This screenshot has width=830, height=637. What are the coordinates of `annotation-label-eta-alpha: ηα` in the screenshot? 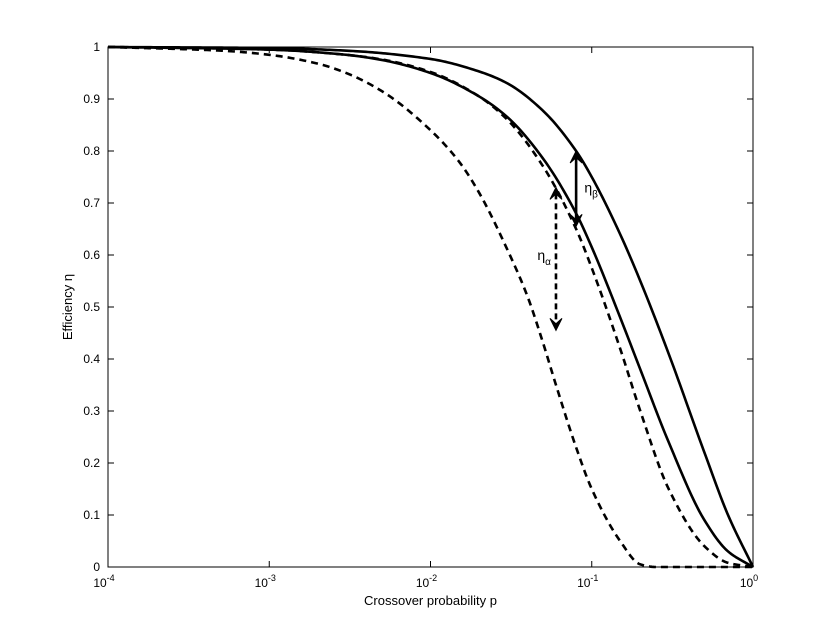 It's located at (544, 257).